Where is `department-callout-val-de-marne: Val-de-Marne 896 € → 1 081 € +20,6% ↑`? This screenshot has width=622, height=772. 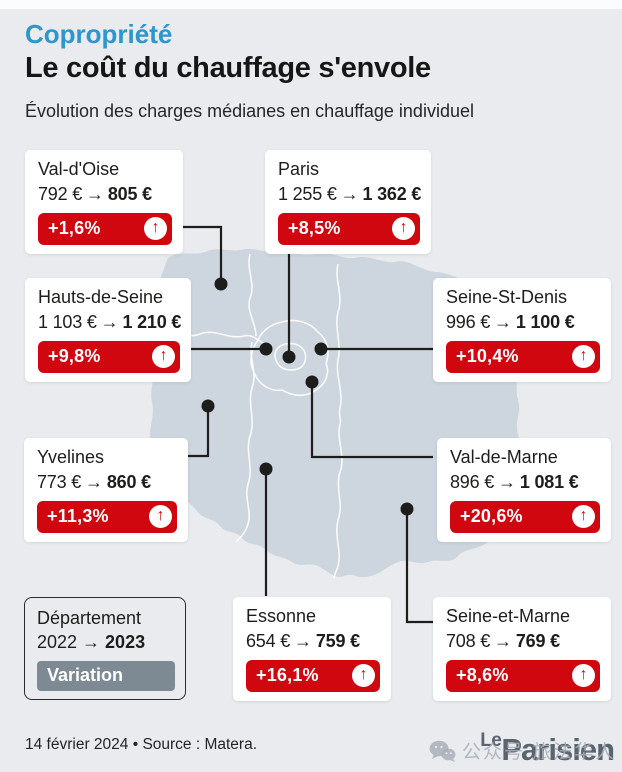 department-callout-val-de-marne: Val-de-Marne 896 € → 1 081 € +20,6% ↑ is located at coordinates (524, 490).